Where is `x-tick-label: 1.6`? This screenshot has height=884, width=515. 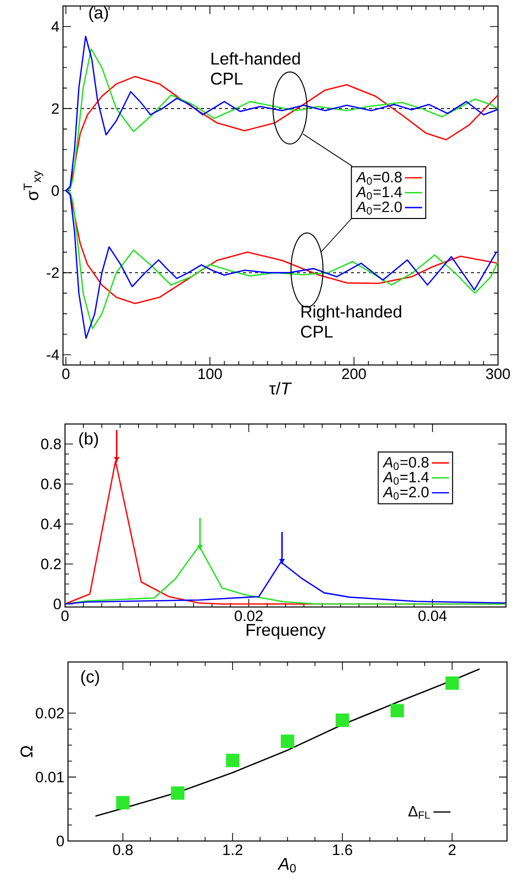 x-tick-label: 1.6 is located at coordinates (342, 850).